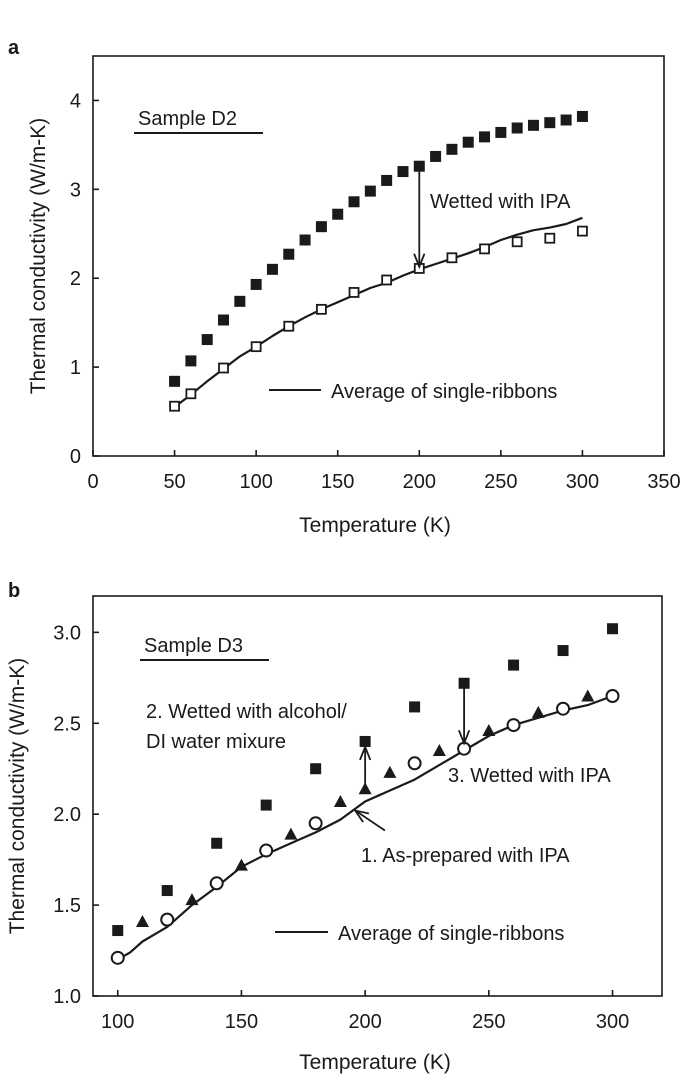 Image resolution: width=692 pixels, height=1081 pixels. Describe the element at coordinates (193, 646) in the screenshot. I see `panel-b-sample-label: Sample D3` at that location.